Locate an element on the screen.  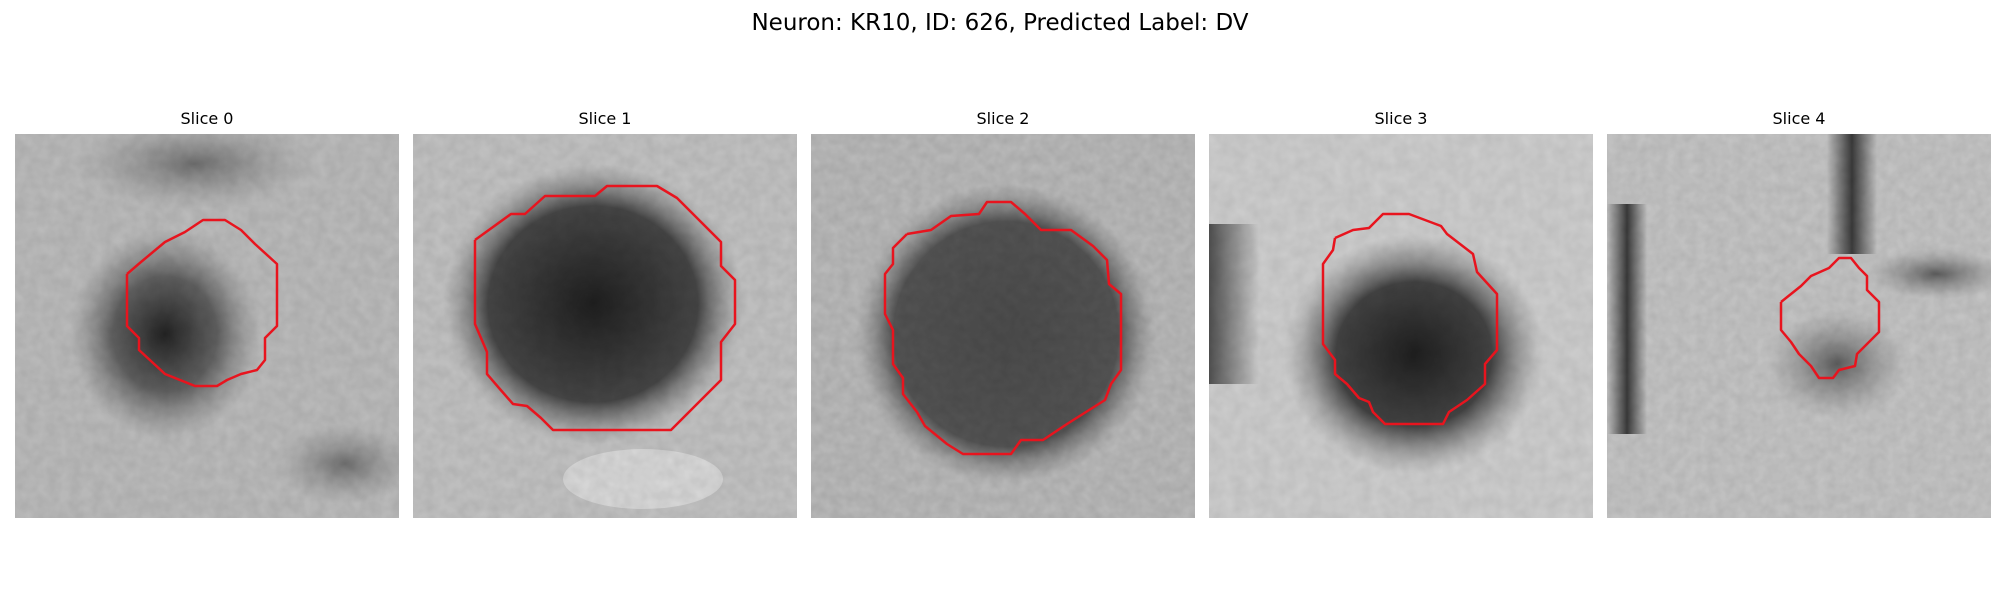
slice-panel-0: Slice 0 is located at coordinates (207, 318).